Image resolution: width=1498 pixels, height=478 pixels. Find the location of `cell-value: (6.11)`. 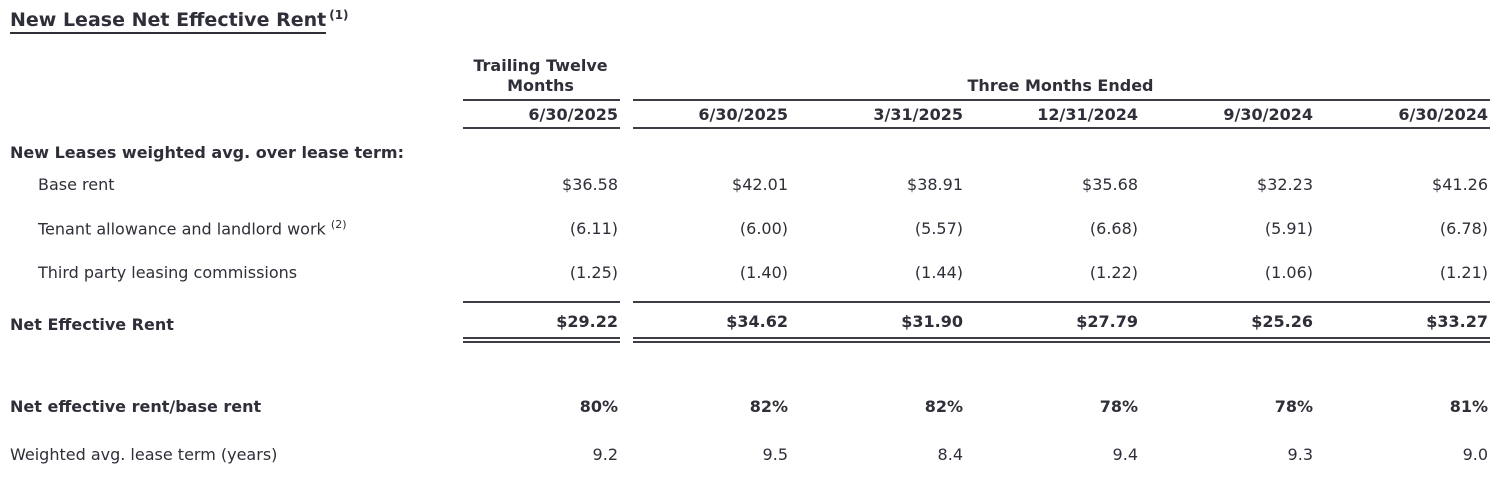

cell-value: (6.11) is located at coordinates (593, 229).